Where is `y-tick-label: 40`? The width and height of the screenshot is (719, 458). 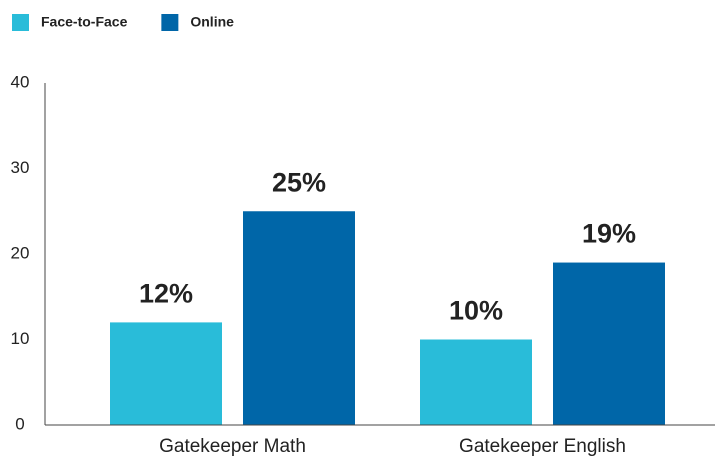
y-tick-label: 40 is located at coordinates (20, 81).